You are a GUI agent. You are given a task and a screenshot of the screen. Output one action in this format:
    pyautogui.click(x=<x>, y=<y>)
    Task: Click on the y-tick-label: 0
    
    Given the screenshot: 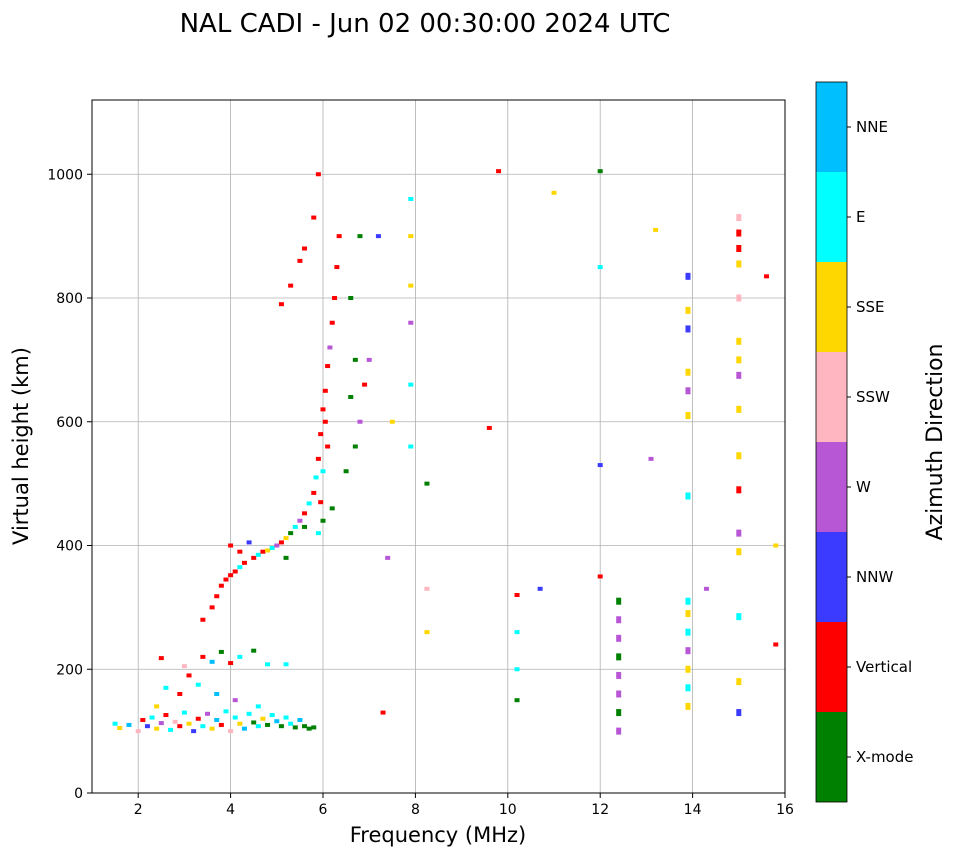 What is the action you would take?
    pyautogui.click(x=78, y=794)
    